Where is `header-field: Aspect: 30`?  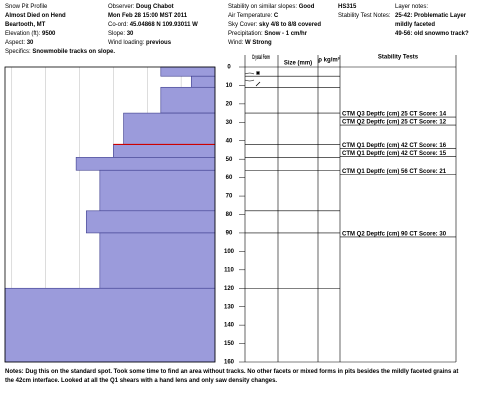 header-field: Aspect: 30 is located at coordinates (19, 43).